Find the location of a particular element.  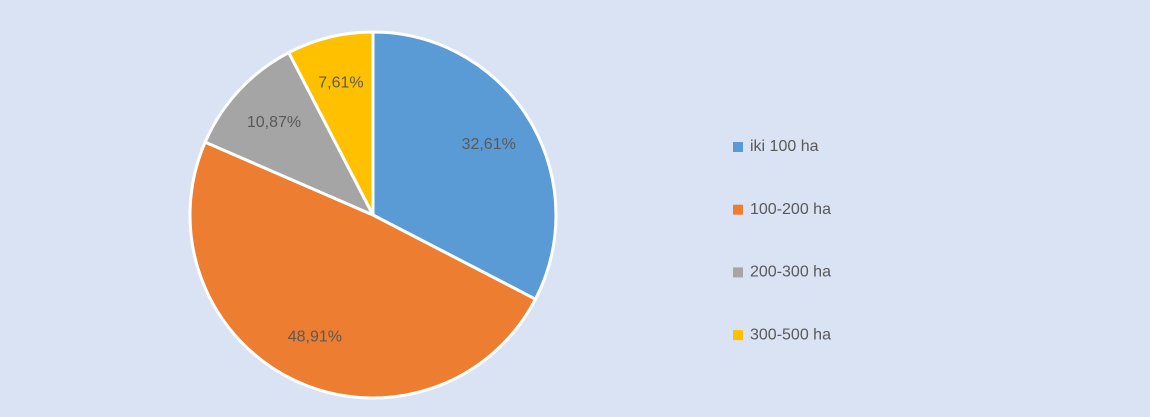

data-label: 10,87% is located at coordinates (274, 122).